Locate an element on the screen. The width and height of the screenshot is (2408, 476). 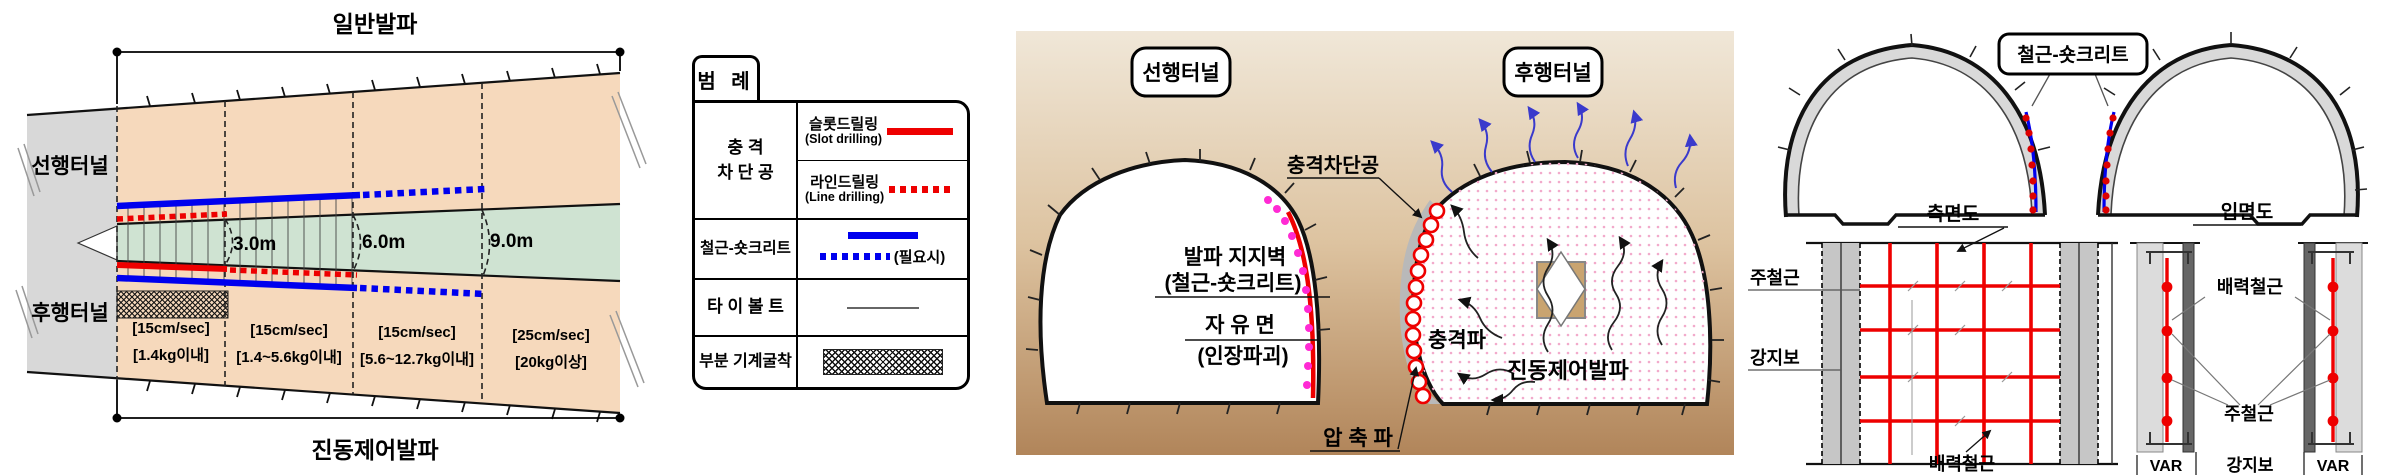
svg-text: (철근-숏크리트) is located at coordinates (1233, 283).